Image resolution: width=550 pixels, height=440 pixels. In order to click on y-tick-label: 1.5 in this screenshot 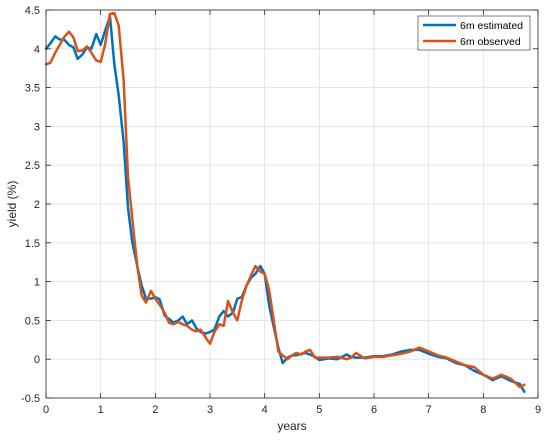, I will do `click(32, 244)`.